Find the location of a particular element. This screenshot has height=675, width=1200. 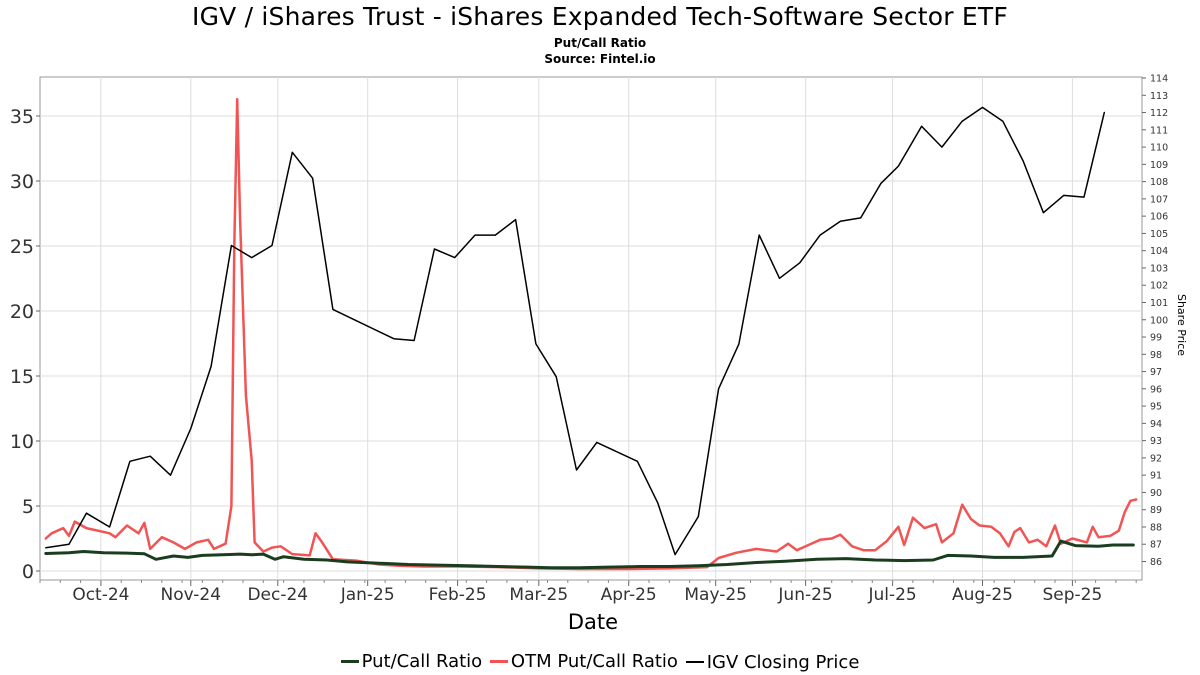

y-right-tick-label: 92 is located at coordinates (1156, 458).